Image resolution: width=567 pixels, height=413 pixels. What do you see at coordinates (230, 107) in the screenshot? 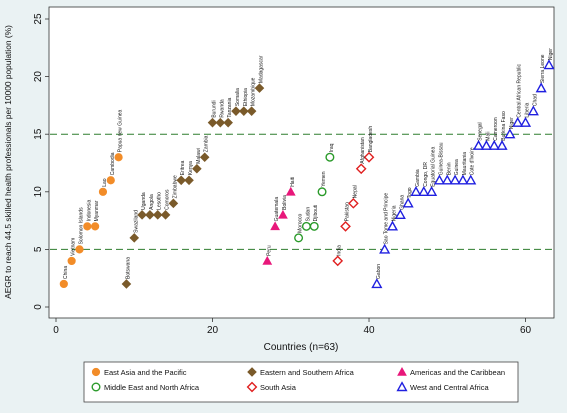
I see `point-label: Tanzania` at bounding box center [230, 107].